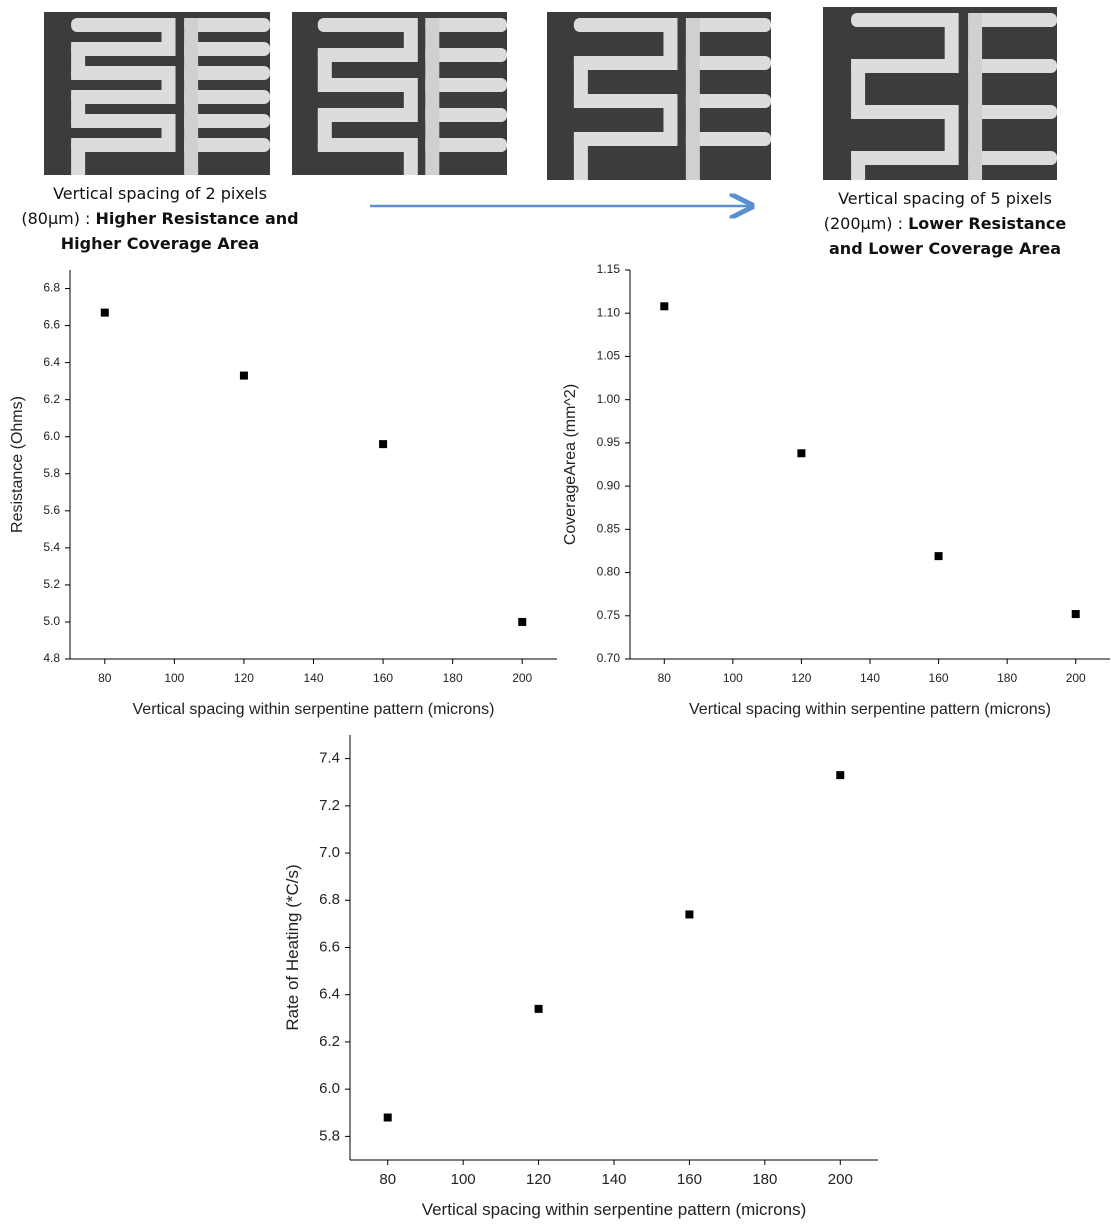 The width and height of the screenshot is (1111, 1224). I want to click on y-tick-label: 4.8, so click(51, 658).